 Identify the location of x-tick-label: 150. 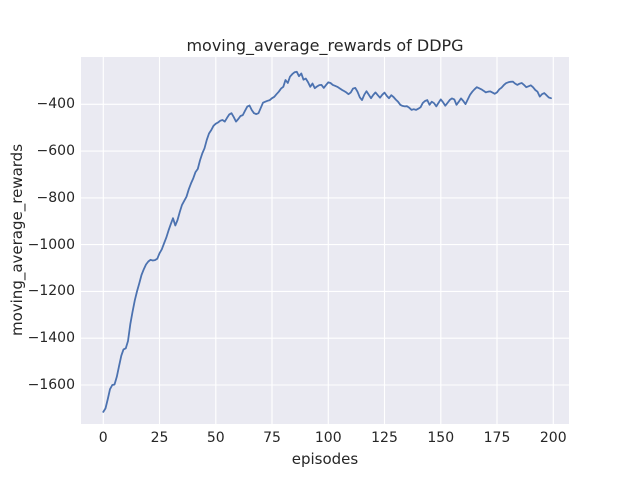
(441, 438).